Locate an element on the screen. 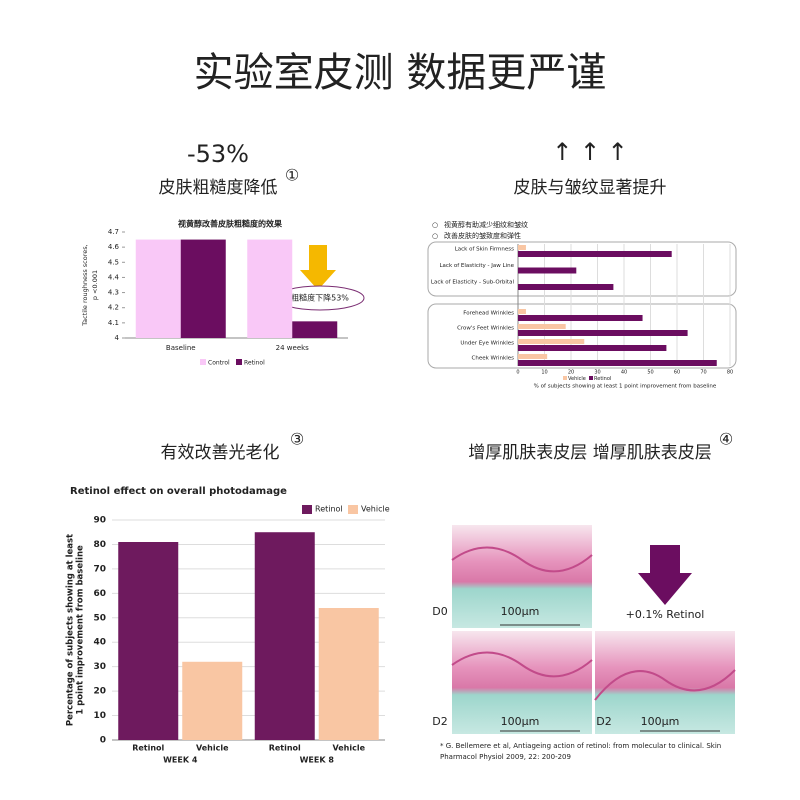  x-tick-label: 80 is located at coordinates (730, 373).